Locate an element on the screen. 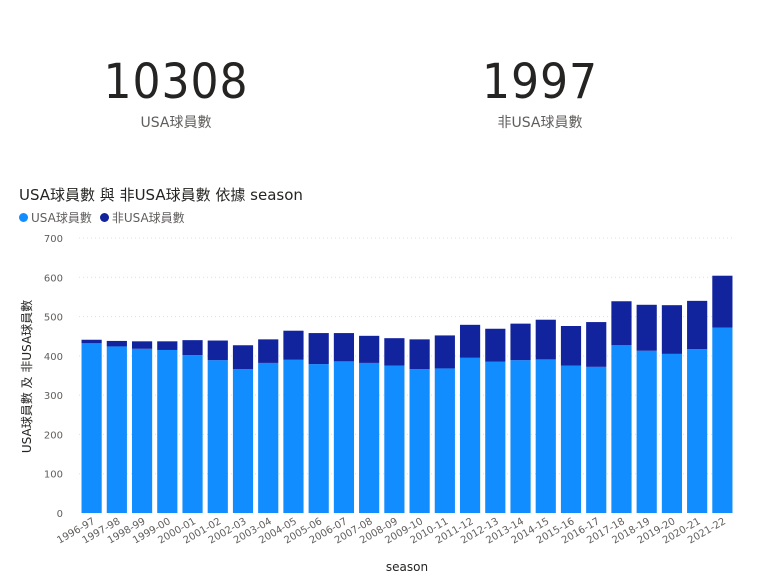  kpi-non-usa-players: 1997 非USA球員數 is located at coordinates (540, 92).